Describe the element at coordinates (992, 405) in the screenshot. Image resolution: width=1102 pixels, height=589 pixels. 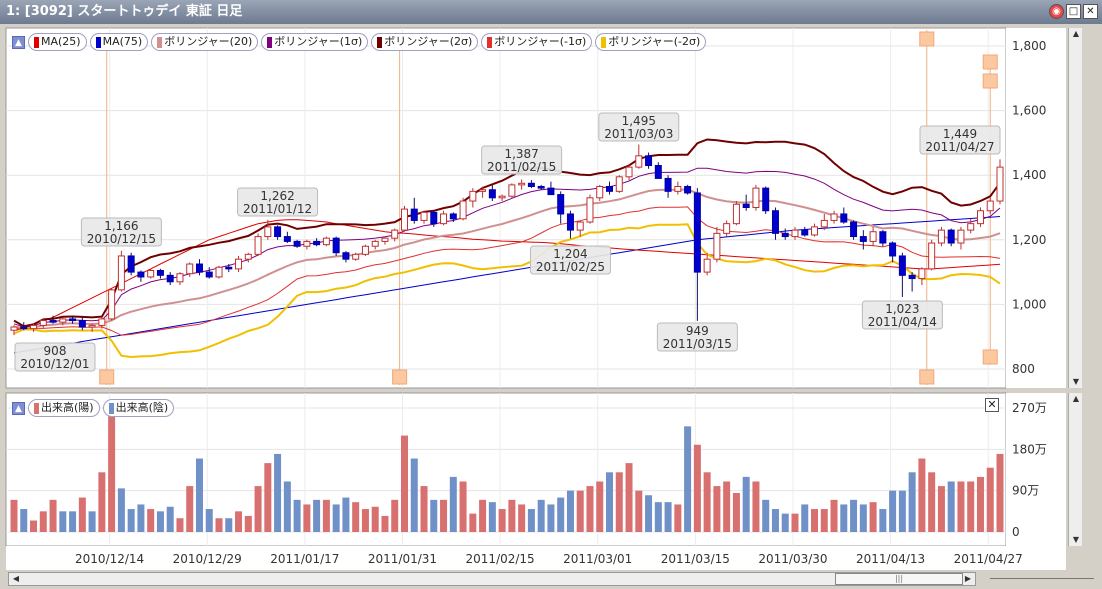
I see `close-volume-panel-icon: ✕` at that location.